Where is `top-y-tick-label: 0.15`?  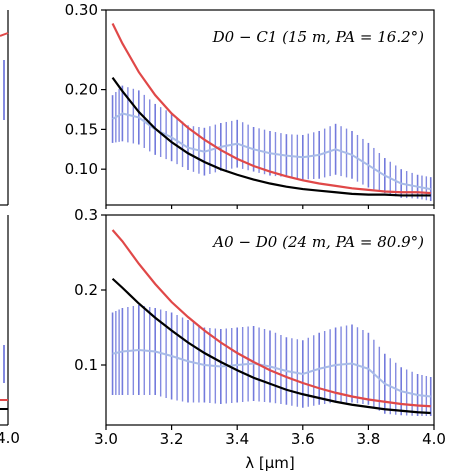 top-y-tick-label: 0.15 is located at coordinates (81, 129).